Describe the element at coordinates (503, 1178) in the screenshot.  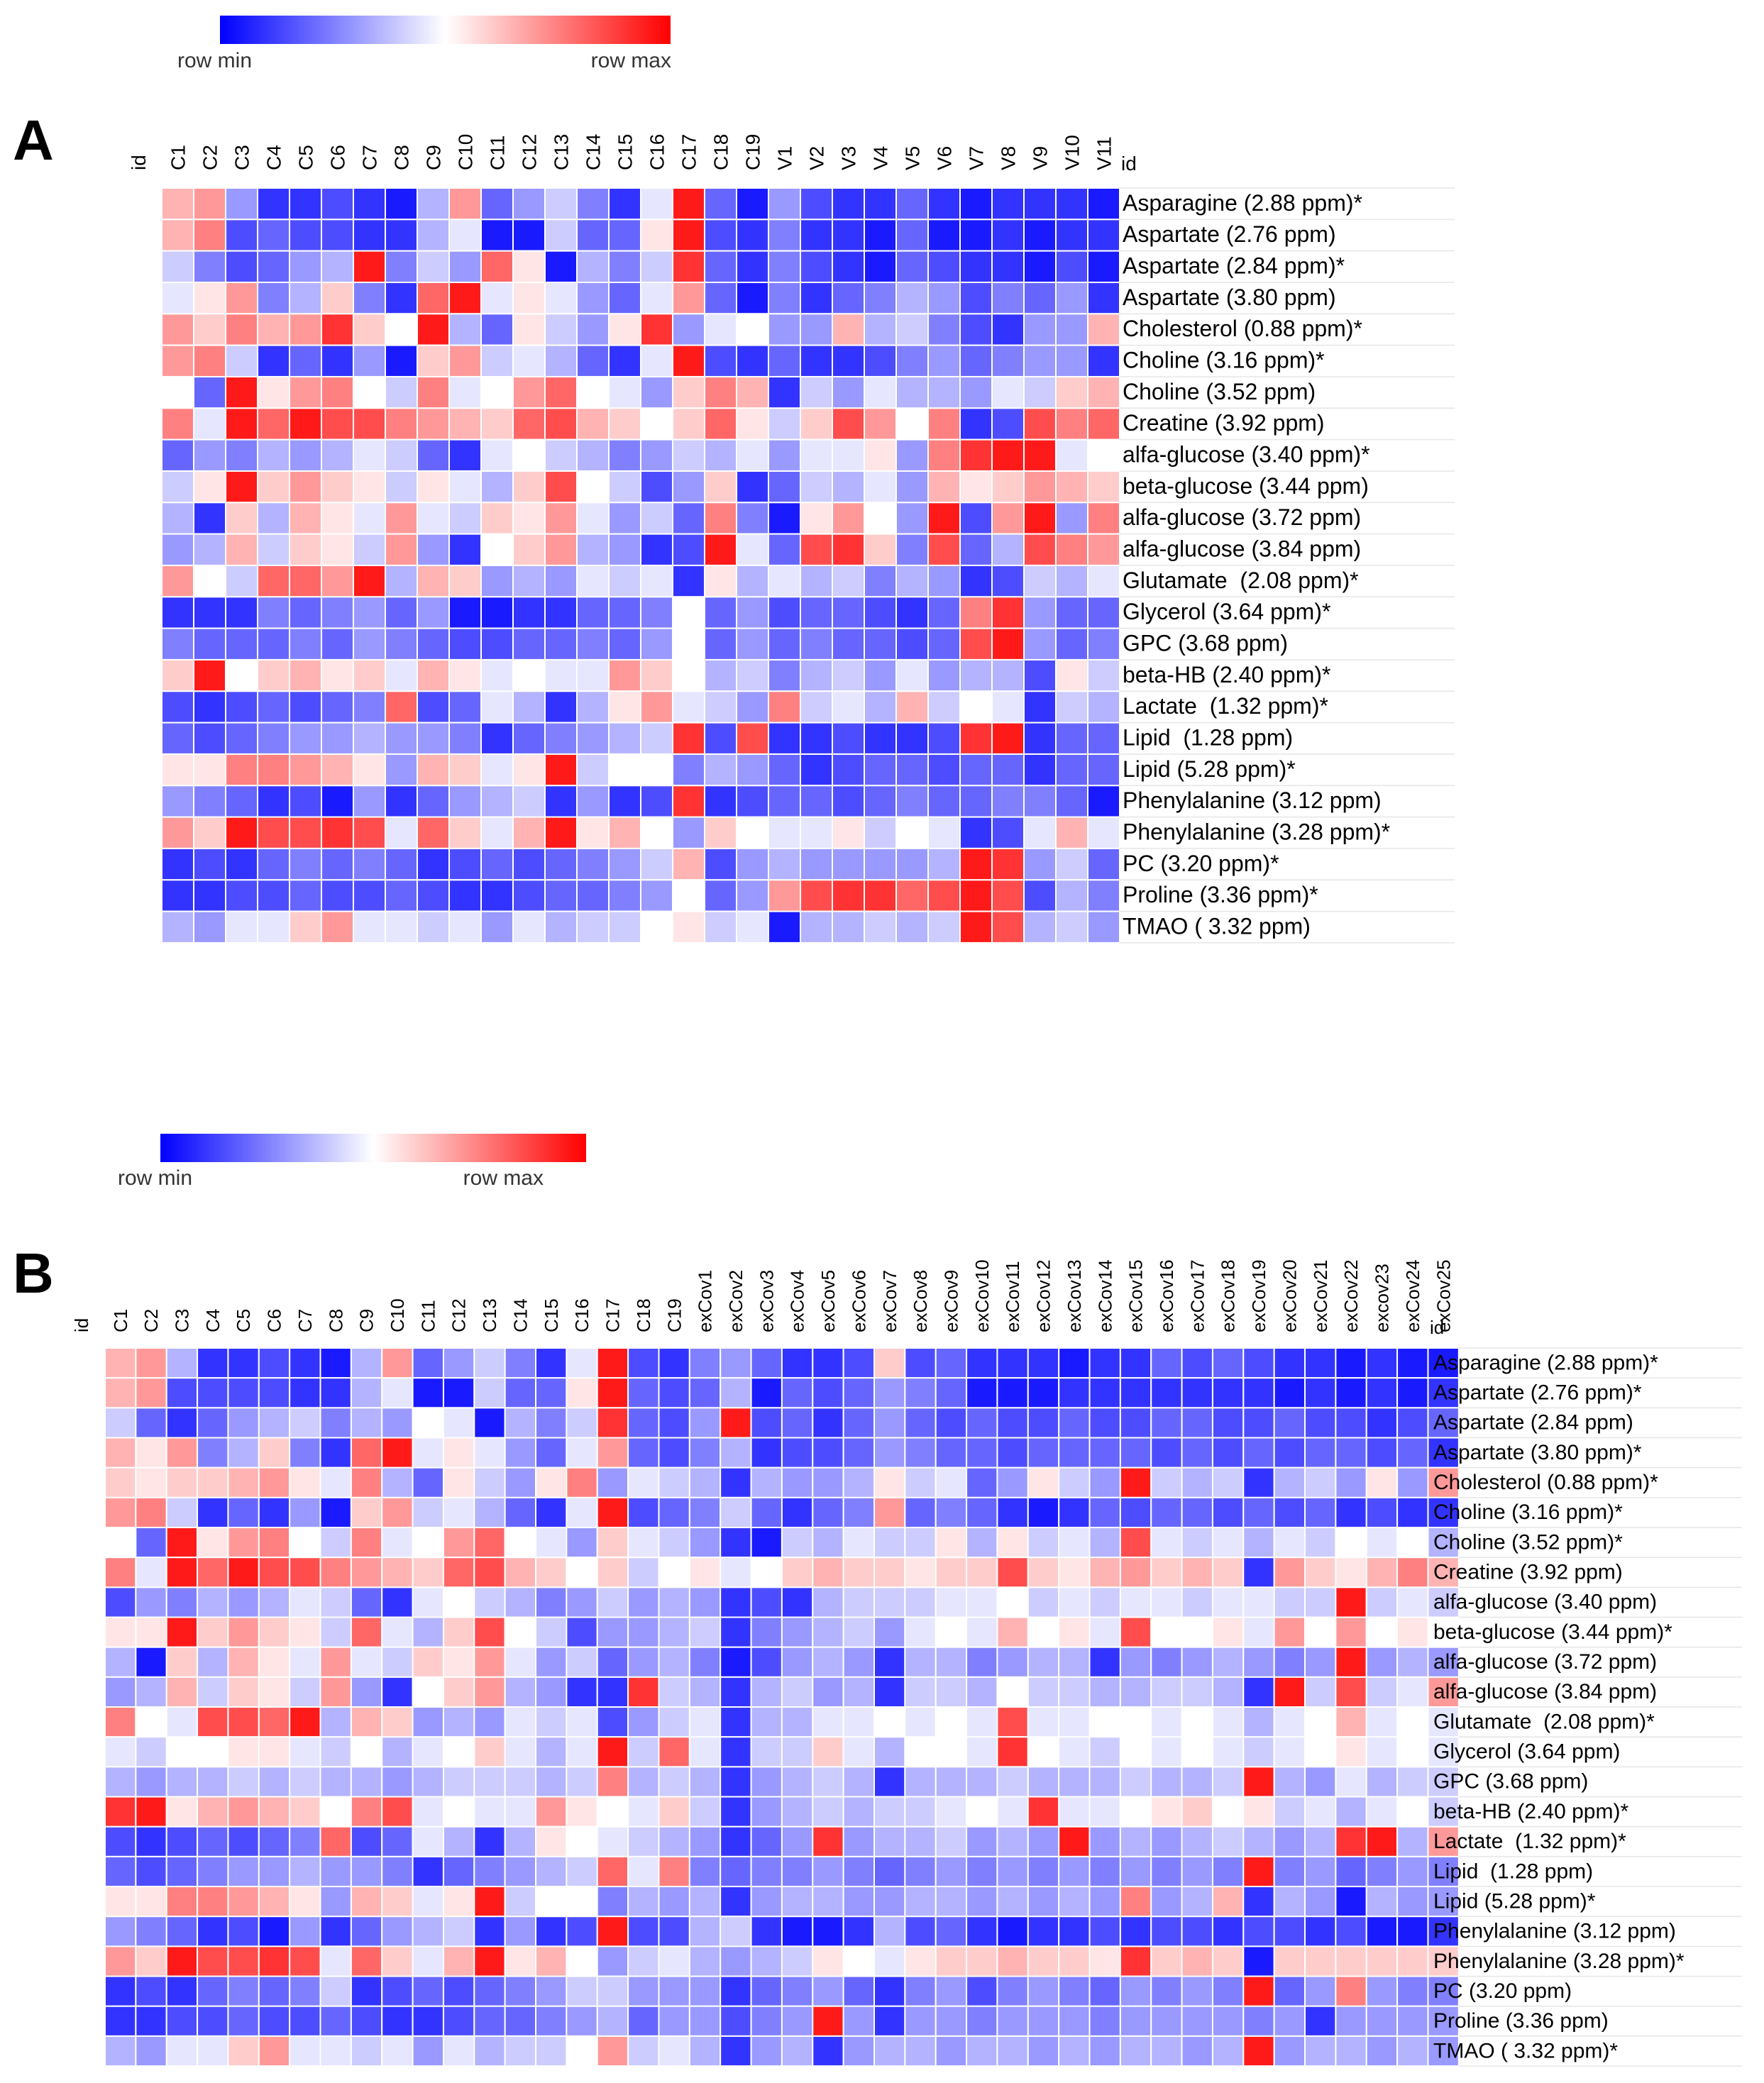
I see `legend-max-label: row max` at that location.